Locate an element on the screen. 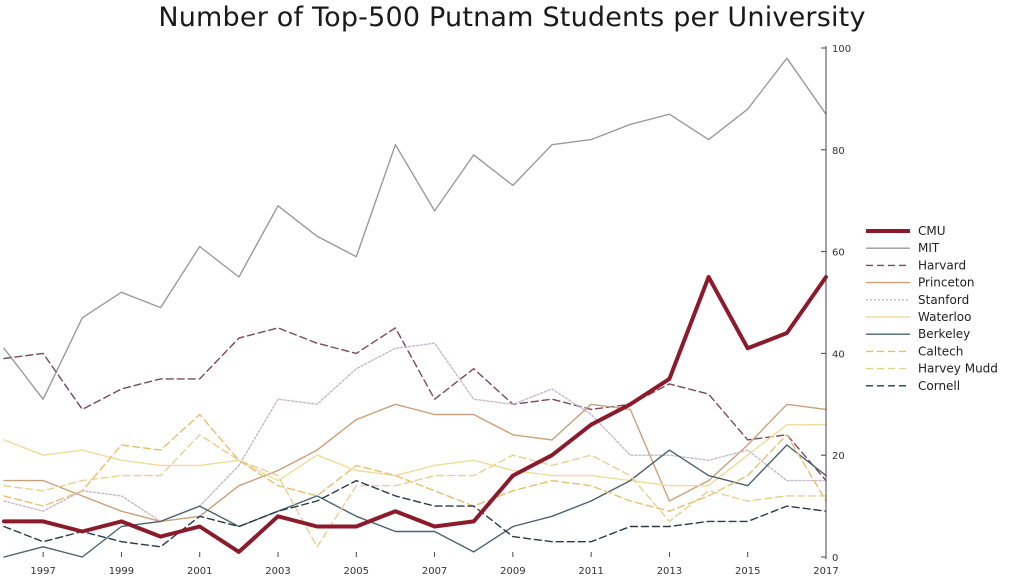  y-tick-label: 0 is located at coordinates (835, 558).